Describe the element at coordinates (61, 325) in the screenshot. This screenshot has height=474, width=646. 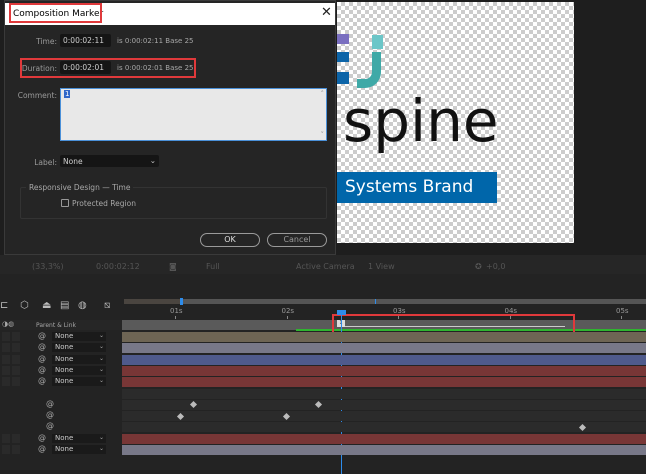
I see `layer-header: ◑◍ Parent & Link` at that location.